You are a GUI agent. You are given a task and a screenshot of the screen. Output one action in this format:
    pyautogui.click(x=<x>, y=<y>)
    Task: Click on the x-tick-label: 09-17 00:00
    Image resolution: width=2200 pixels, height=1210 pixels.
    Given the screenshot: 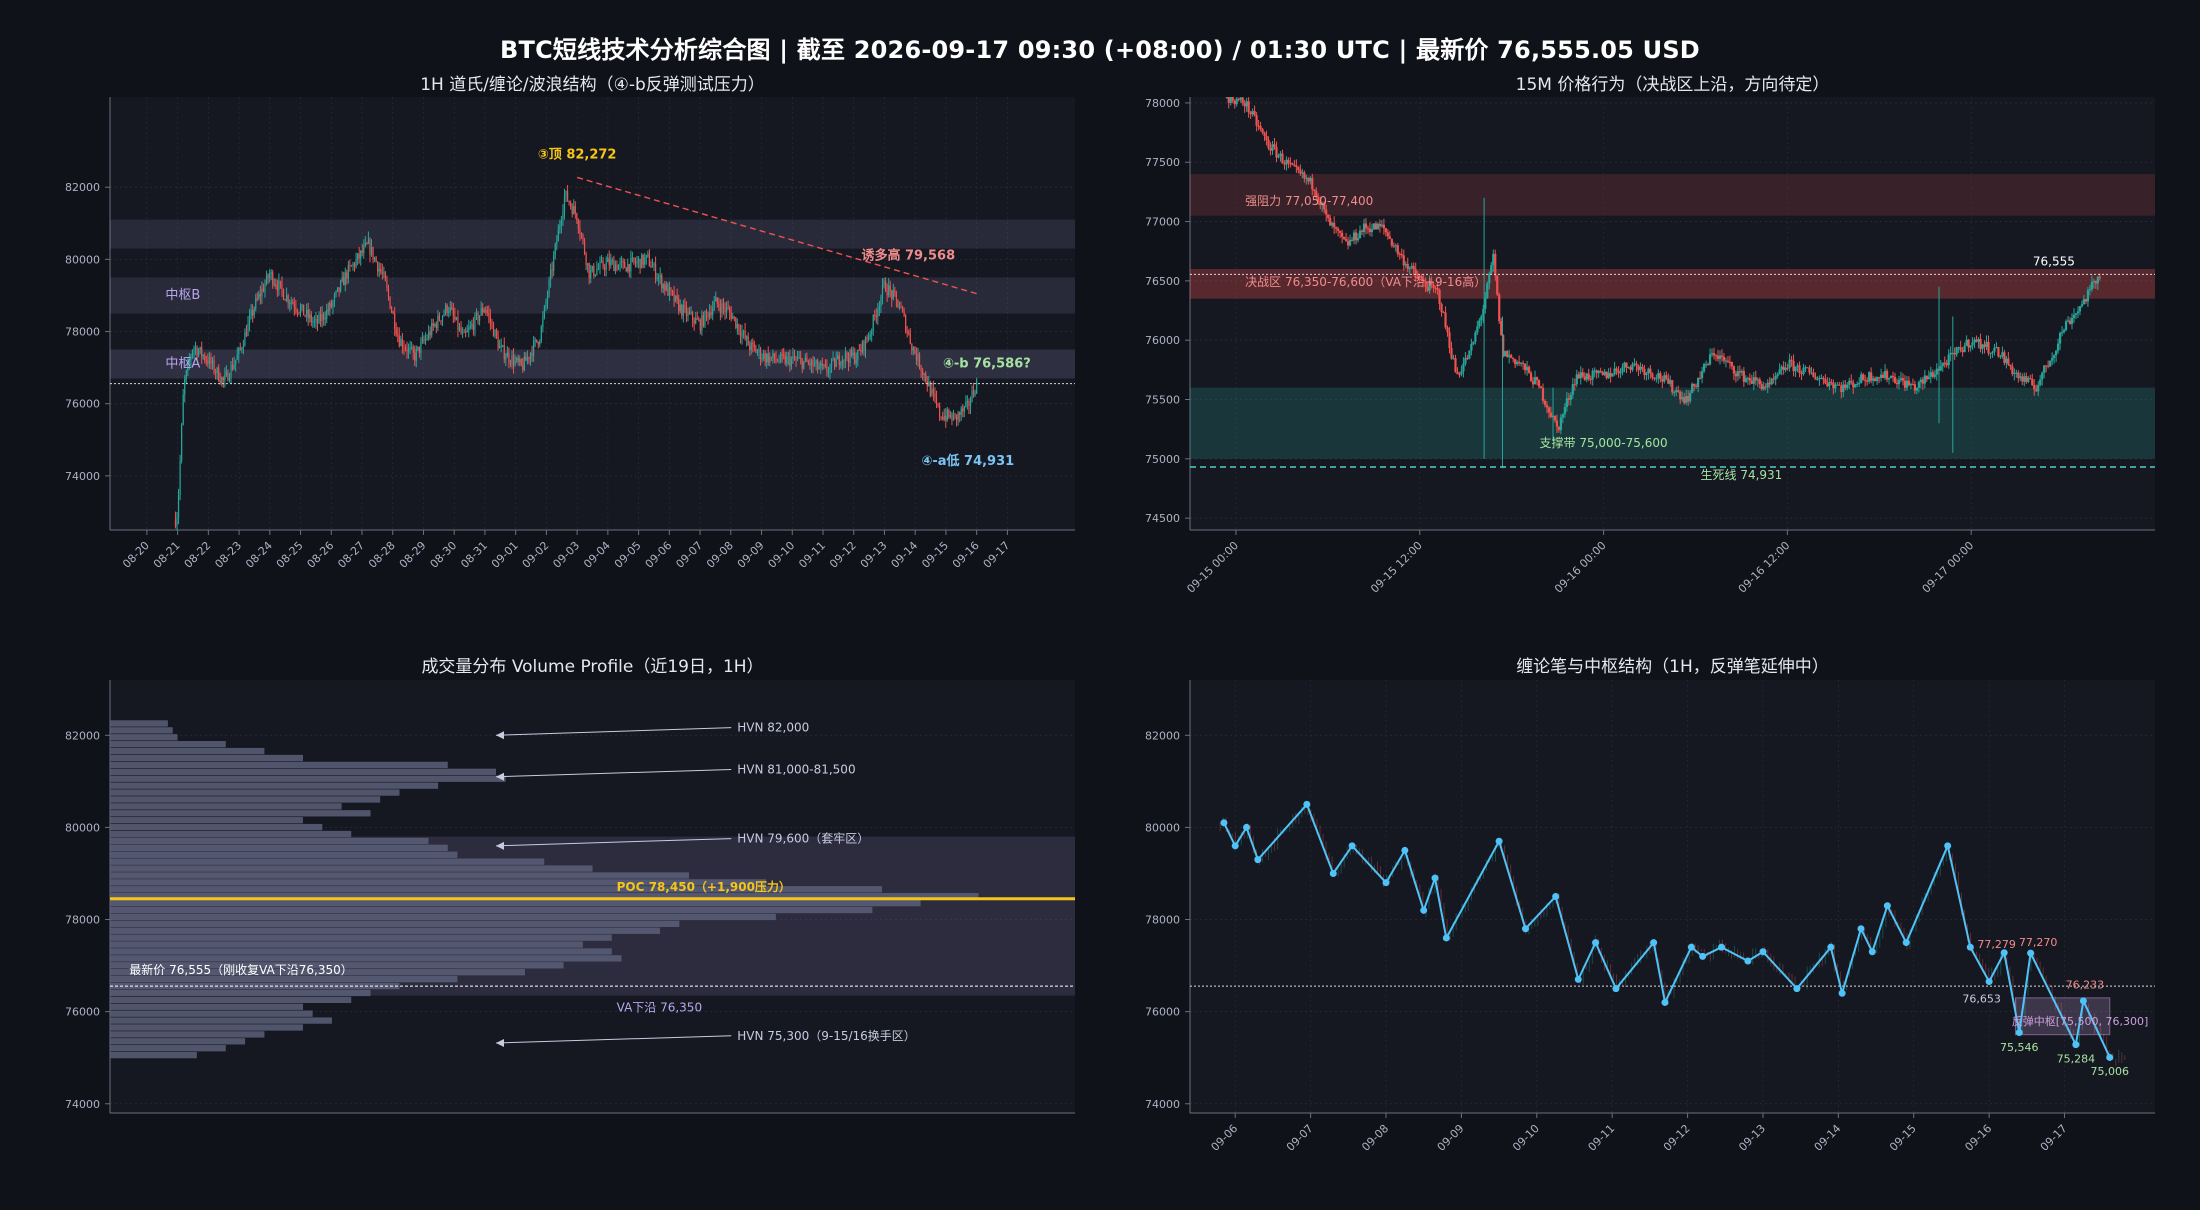 What is the action you would take?
    pyautogui.click(x=1948, y=567)
    